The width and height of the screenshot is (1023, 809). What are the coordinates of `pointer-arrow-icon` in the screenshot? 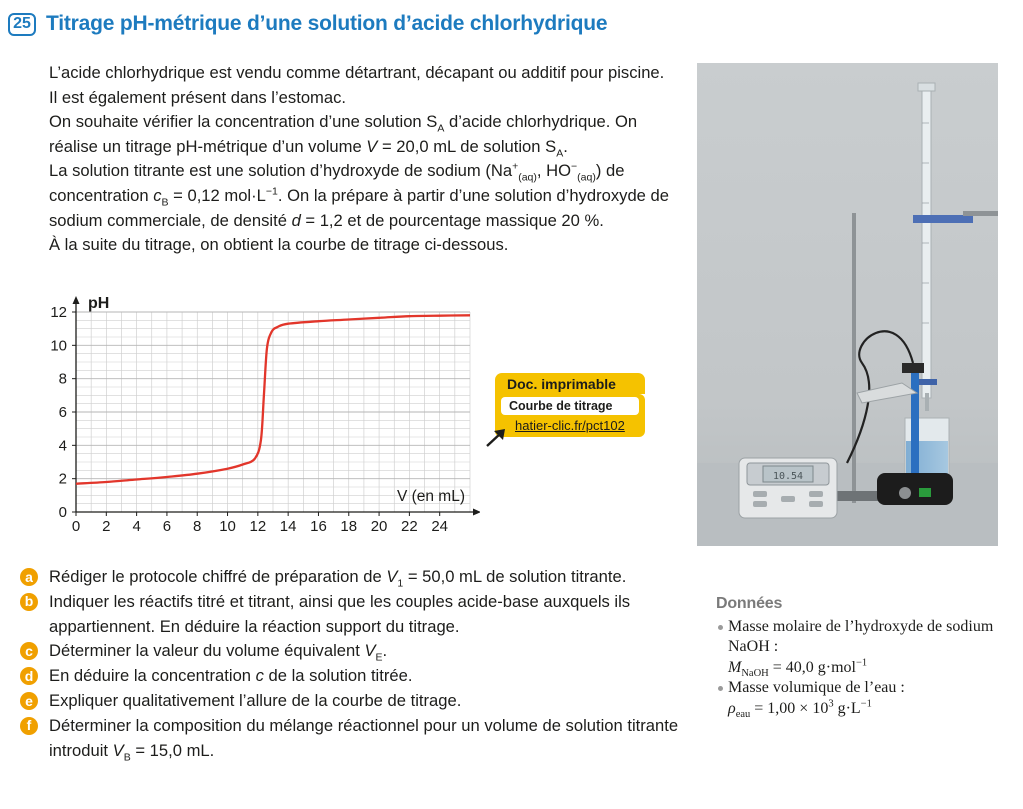 It's located at (495, 438).